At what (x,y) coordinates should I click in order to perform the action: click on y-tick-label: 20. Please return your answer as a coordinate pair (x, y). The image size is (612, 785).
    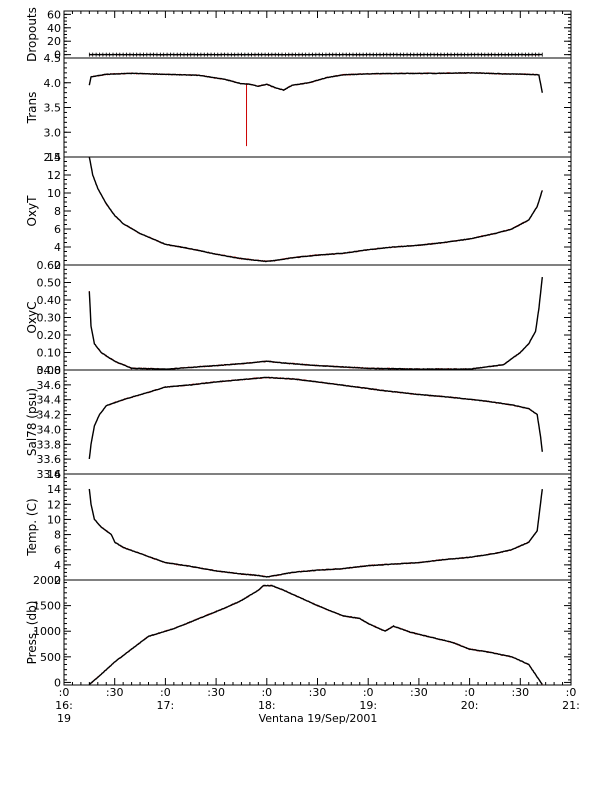
    Looking at the image, I should click on (54, 41).